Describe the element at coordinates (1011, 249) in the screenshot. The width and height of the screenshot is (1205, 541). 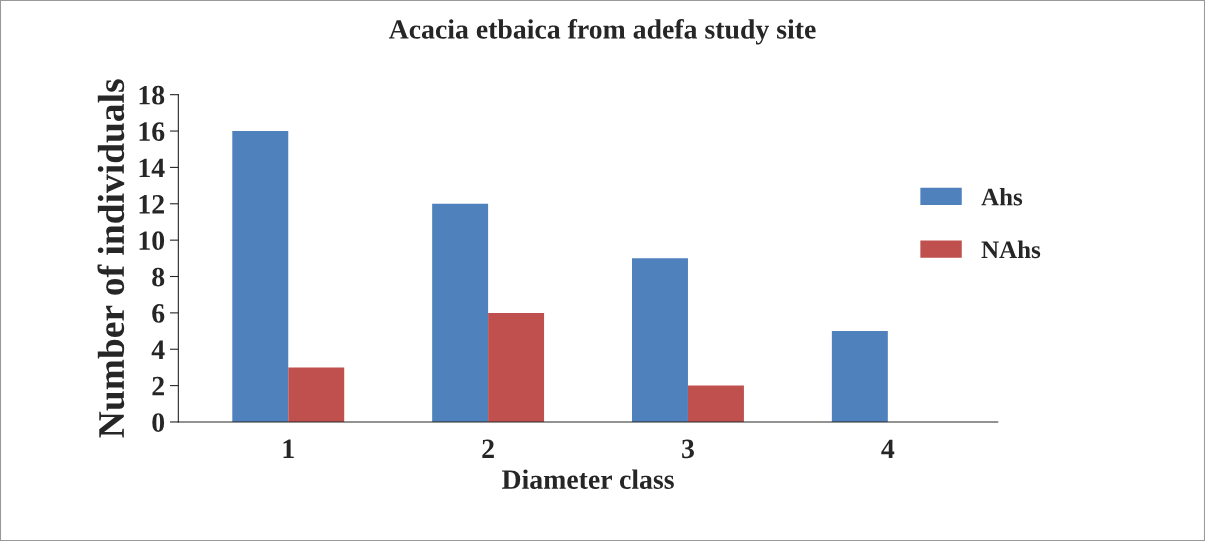
I see `legend-label: NAhs` at that location.